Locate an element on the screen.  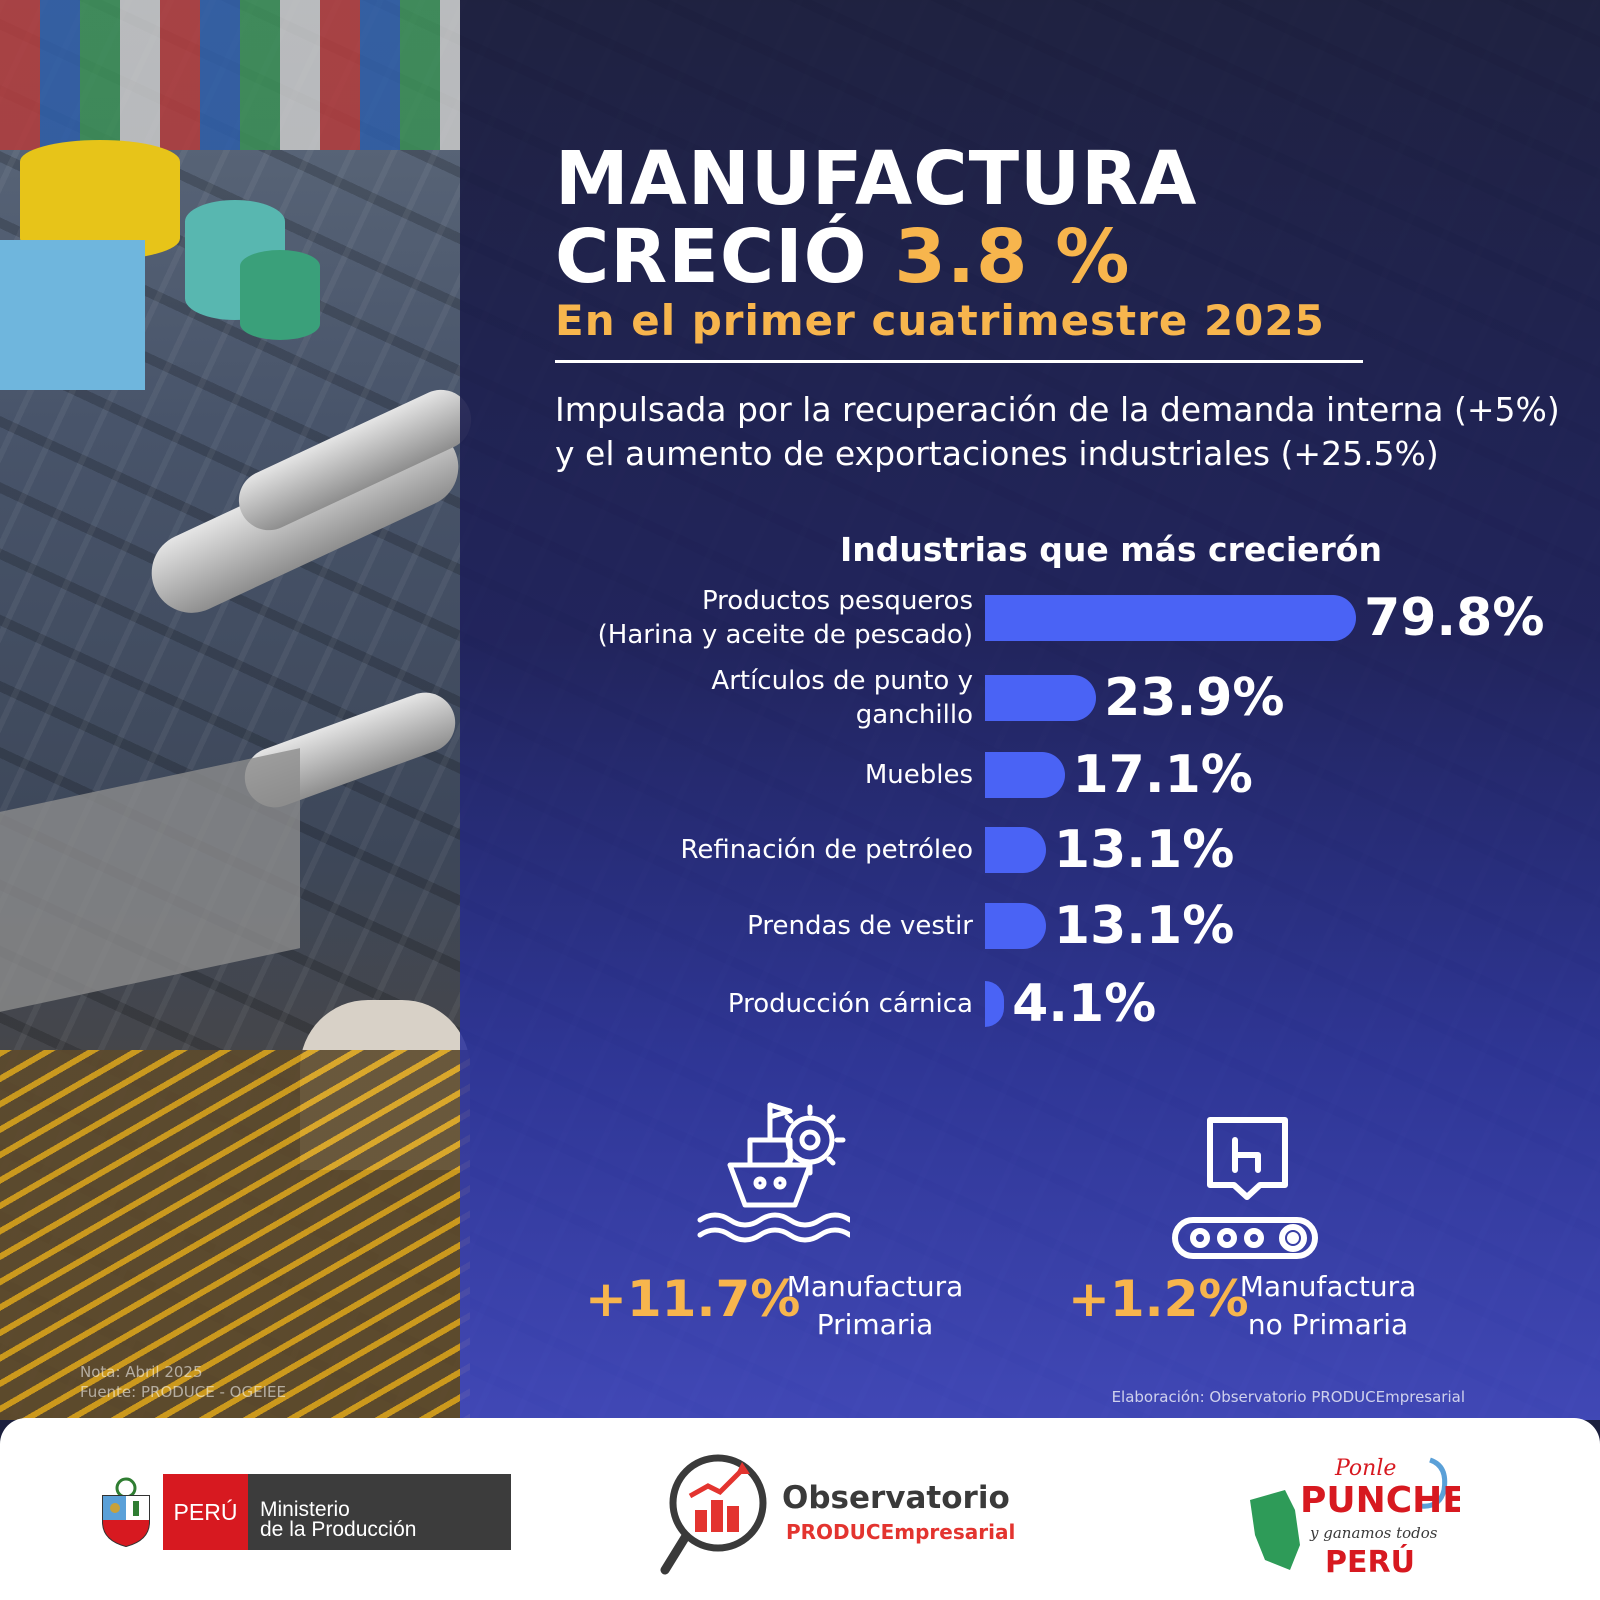
category-label-line: Refinación de petróleo is located at coordinates (826, 850).